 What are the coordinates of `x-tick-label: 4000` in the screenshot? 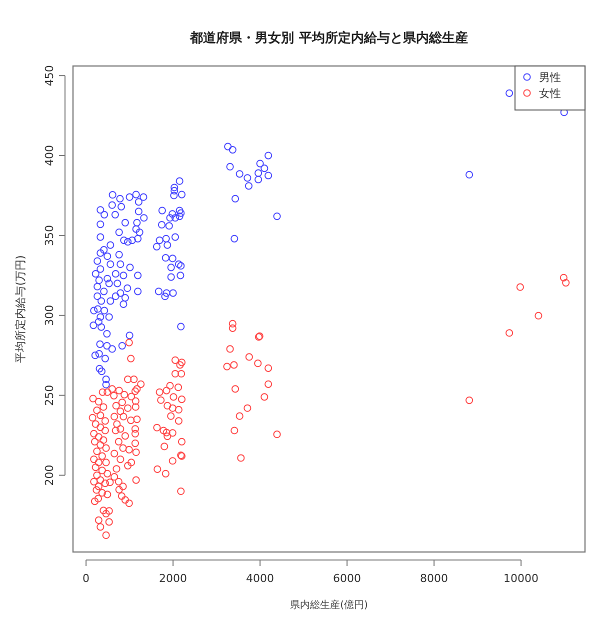 It's located at (260, 578).